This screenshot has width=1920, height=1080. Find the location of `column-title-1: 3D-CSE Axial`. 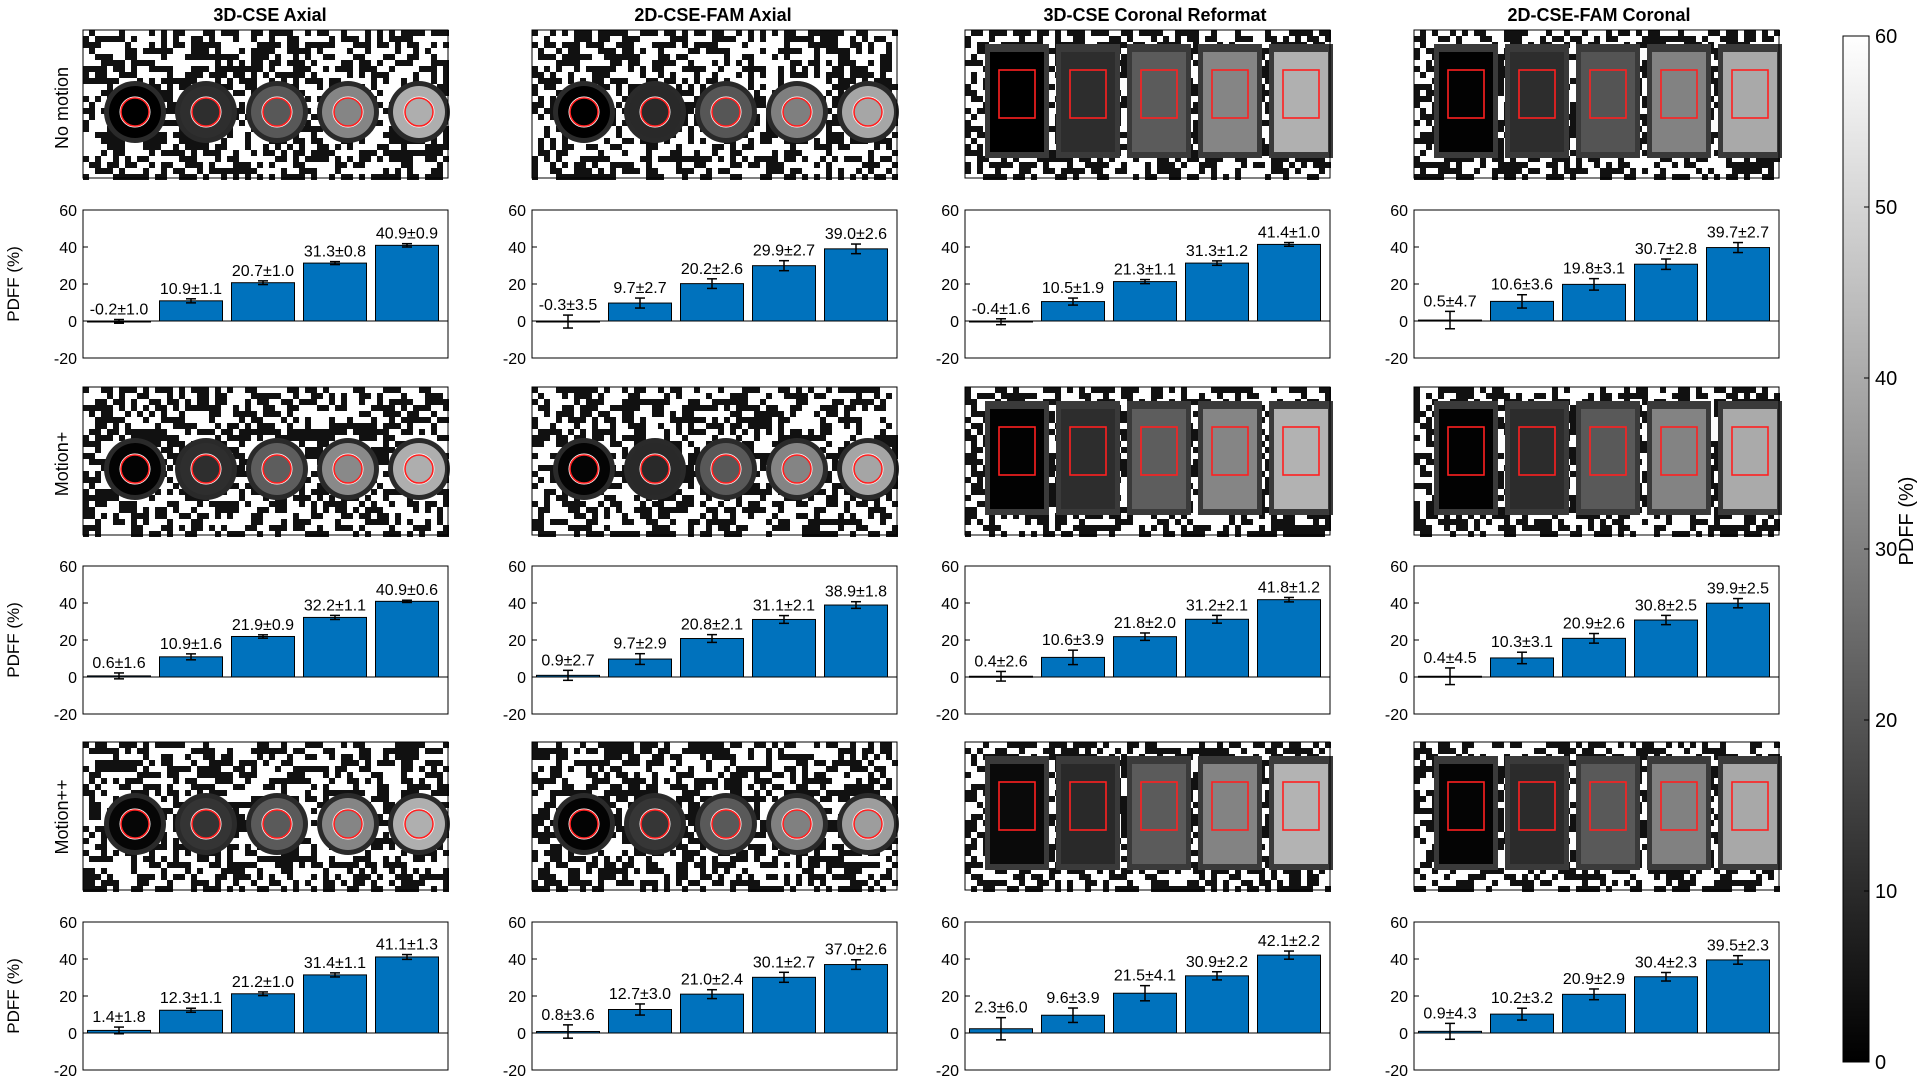

column-title-1: 3D-CSE Axial is located at coordinates (269, 15).